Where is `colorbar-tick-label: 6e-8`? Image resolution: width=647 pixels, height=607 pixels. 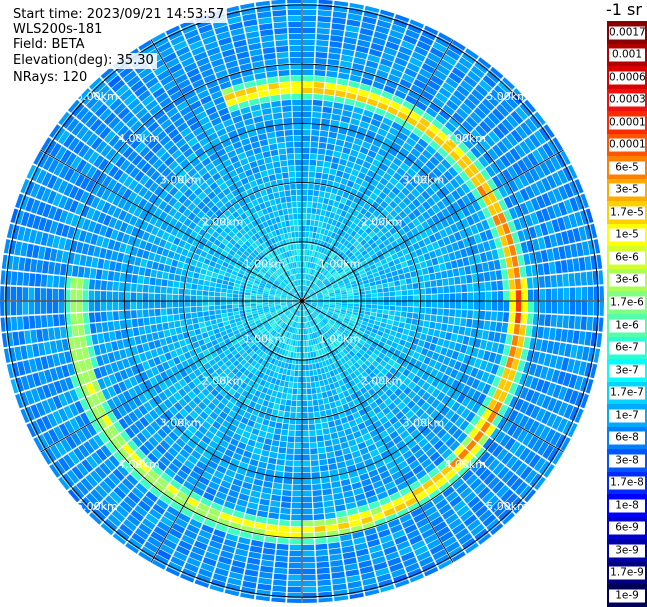
colorbar-tick-label: 6e-8 is located at coordinates (627, 438).